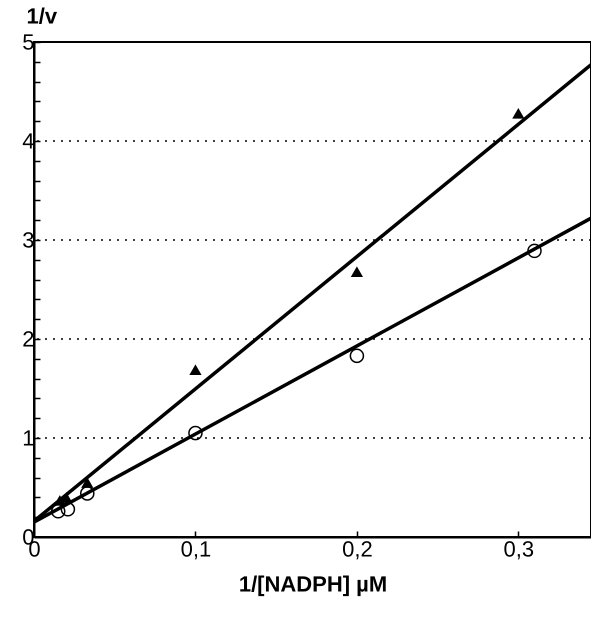  Describe the element at coordinates (28, 438) in the screenshot. I see `y-tick-label: 1` at that location.